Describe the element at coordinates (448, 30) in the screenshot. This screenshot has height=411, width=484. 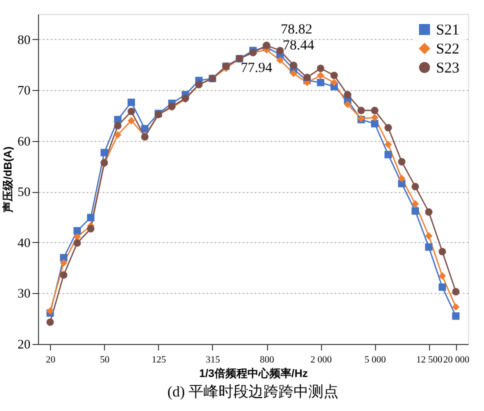
I see `legend-label: S21` at that location.